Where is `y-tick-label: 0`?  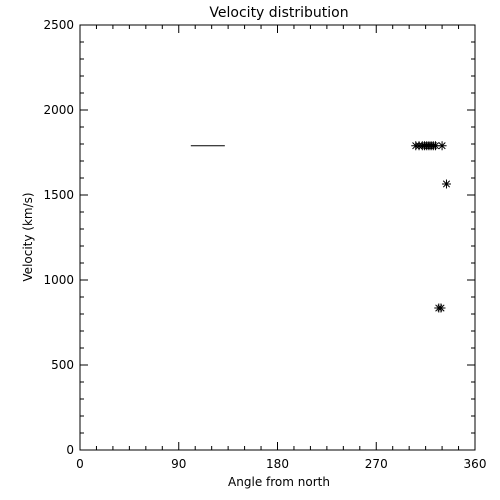
y-tick-label: 0 is located at coordinates (70, 450).